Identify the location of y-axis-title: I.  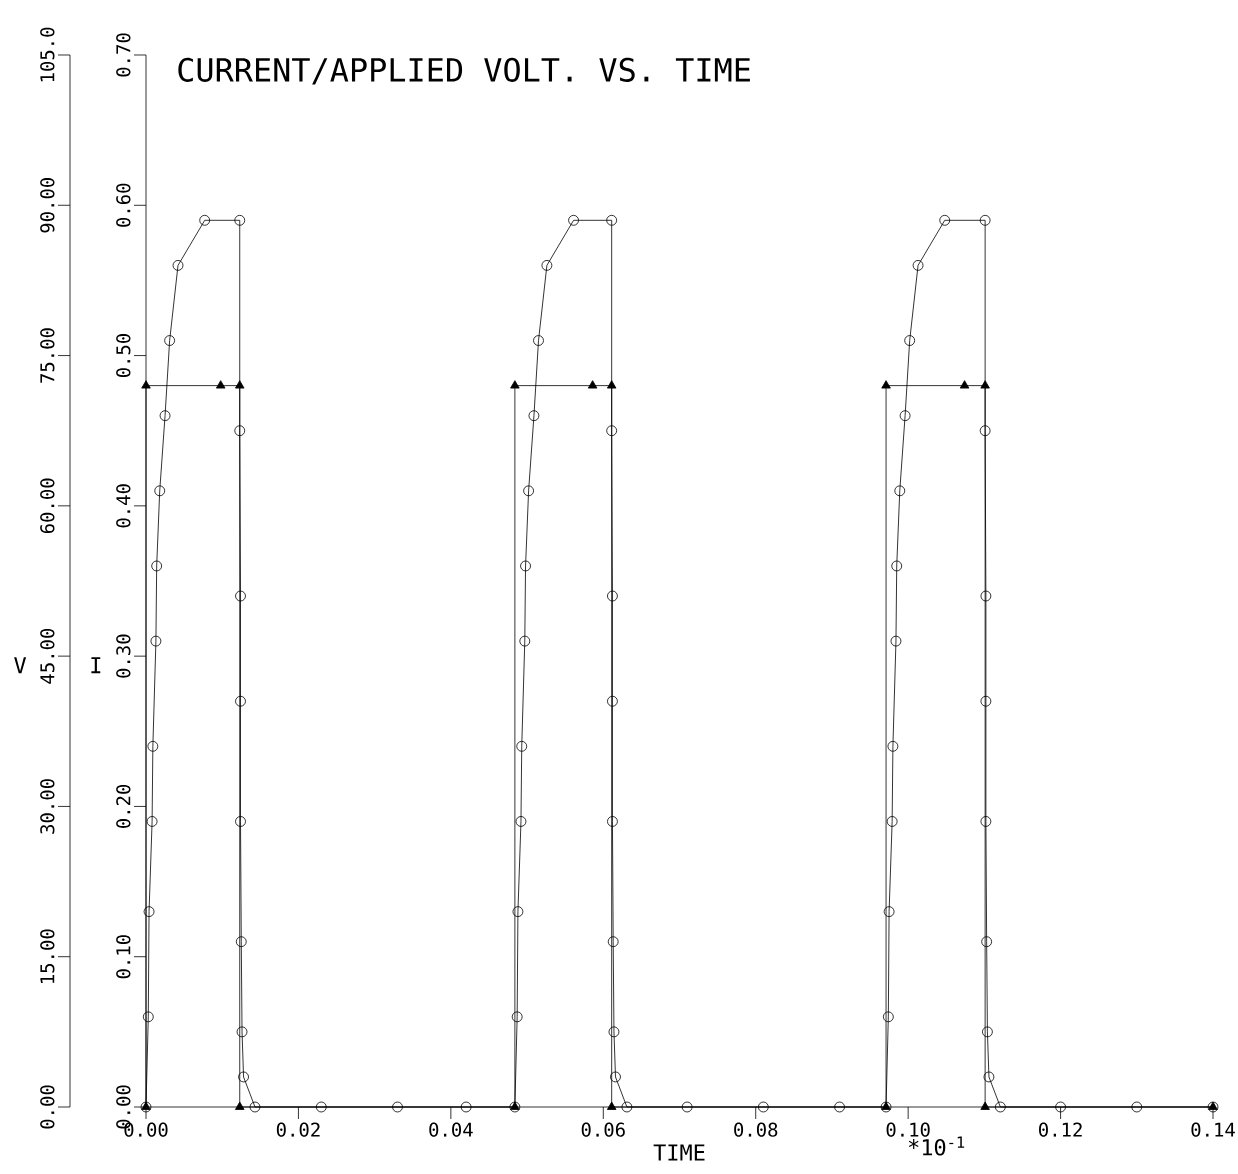
(96, 665).